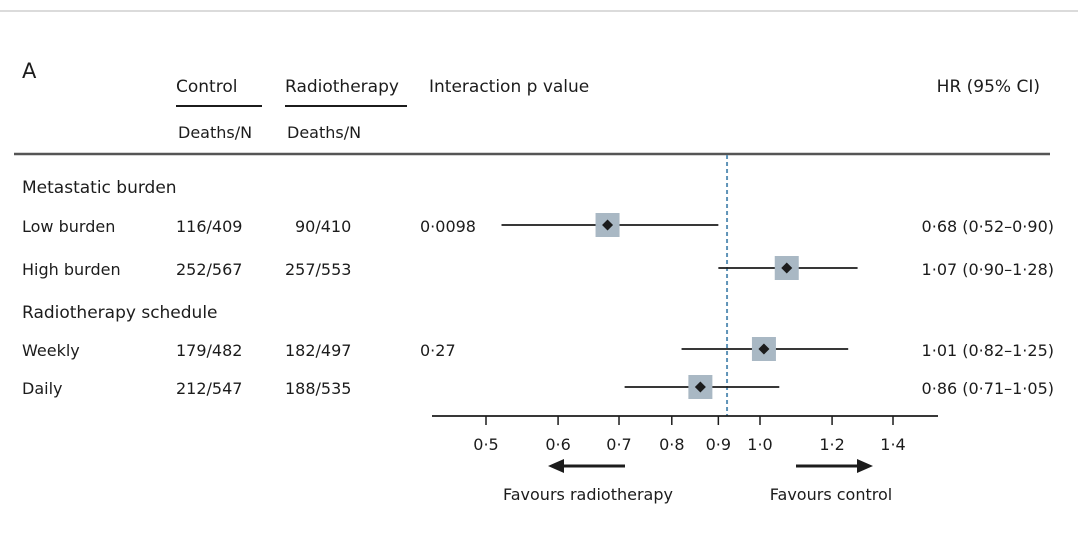  Describe the element at coordinates (988, 388) in the screenshot. I see `row-hr-daily: 0·86 (0·71–1·05)` at that location.